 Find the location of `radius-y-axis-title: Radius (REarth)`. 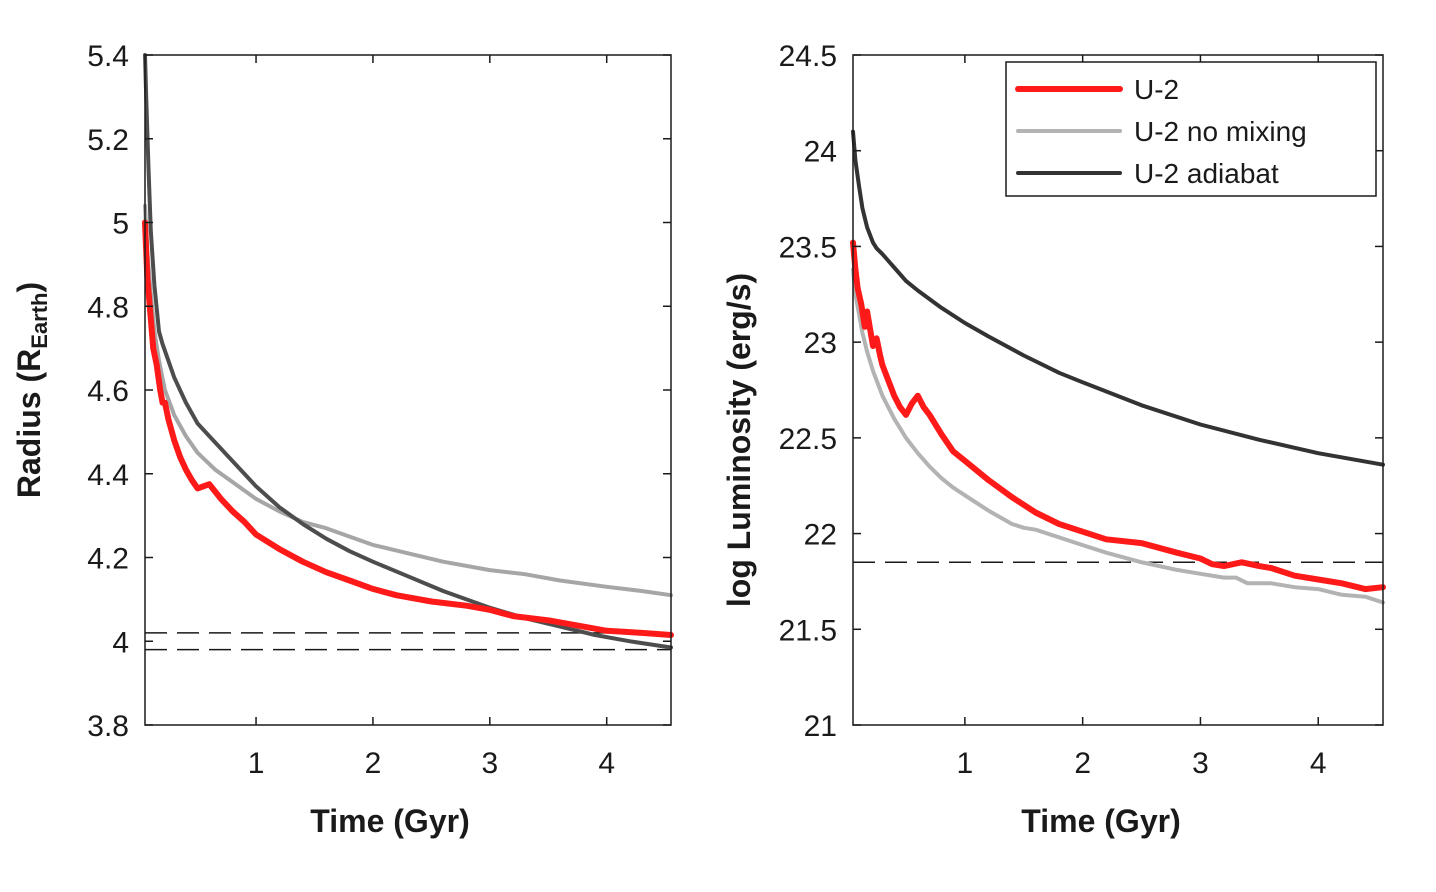

radius-y-axis-title: Radius (REarth) is located at coordinates (31, 390).